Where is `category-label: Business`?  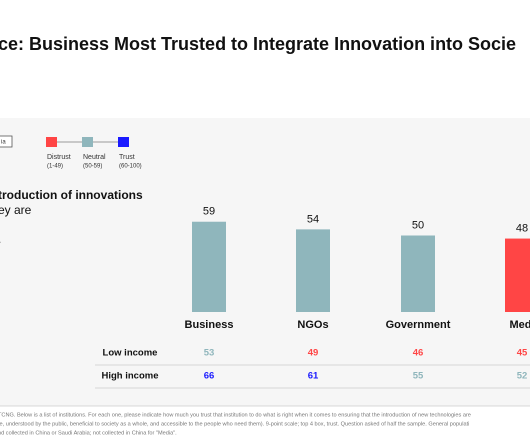
category-label: Business is located at coordinates (209, 325).